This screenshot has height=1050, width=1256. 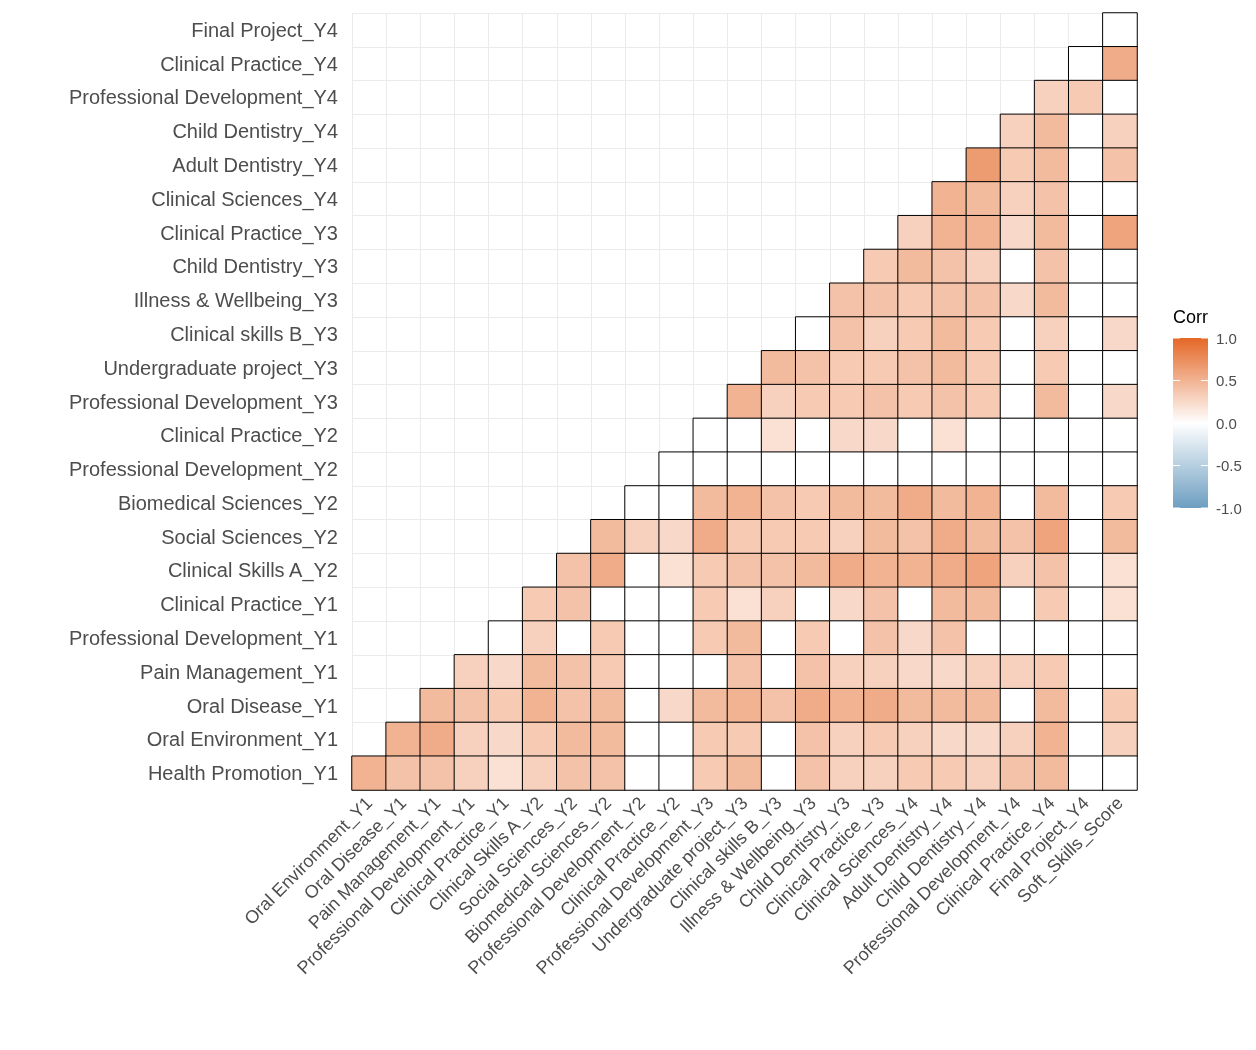 I want to click on y-tick-label: Clinical Practice_Y4, so click(x=249, y=64).